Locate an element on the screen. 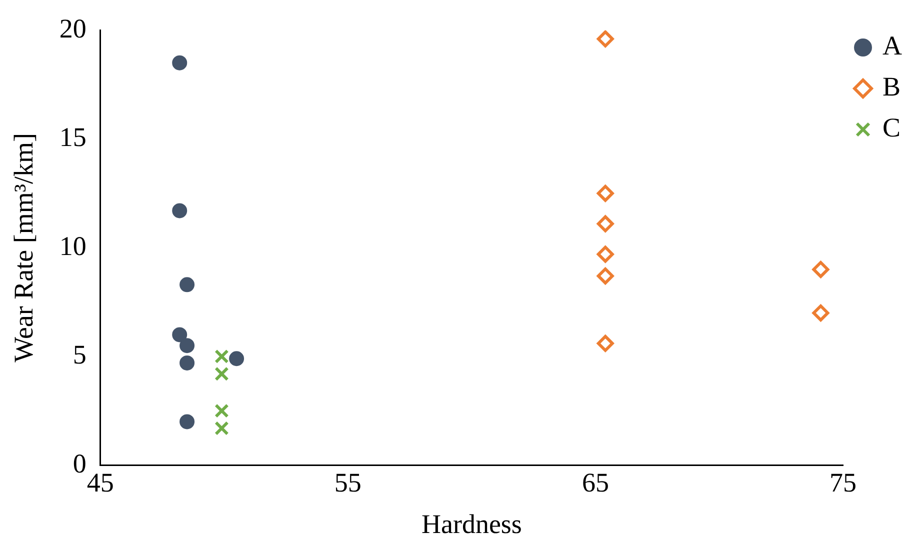  y-tick-label: 15 is located at coordinates (72, 137).